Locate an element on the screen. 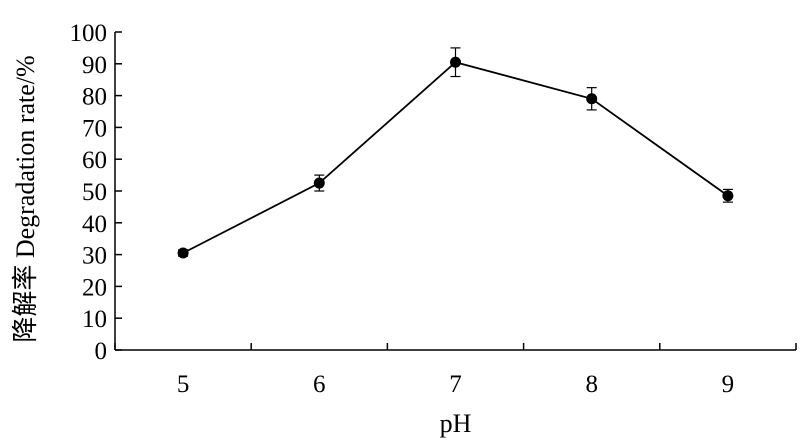  x-tick-label: 9 is located at coordinates (728, 384).